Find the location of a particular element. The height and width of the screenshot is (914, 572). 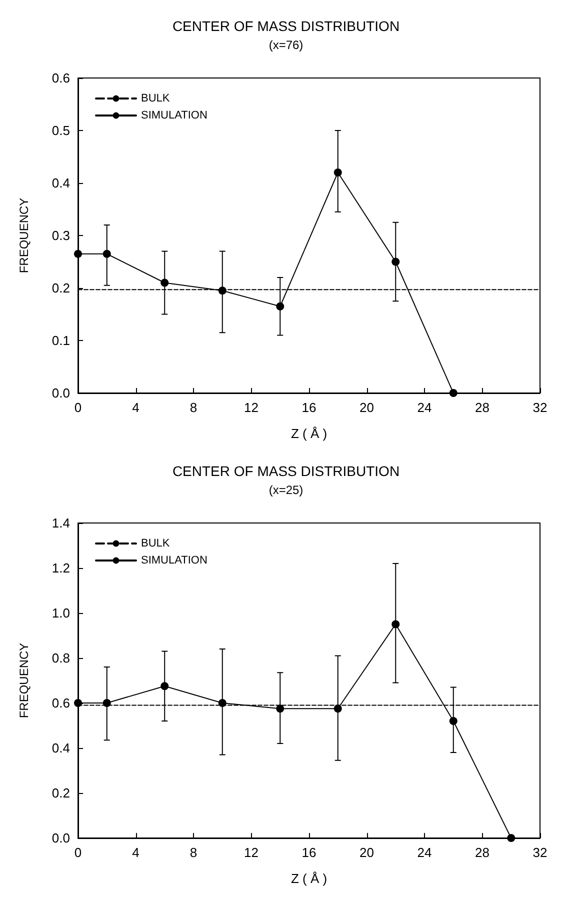

y-tick-label: 0.8 is located at coordinates (61, 658).